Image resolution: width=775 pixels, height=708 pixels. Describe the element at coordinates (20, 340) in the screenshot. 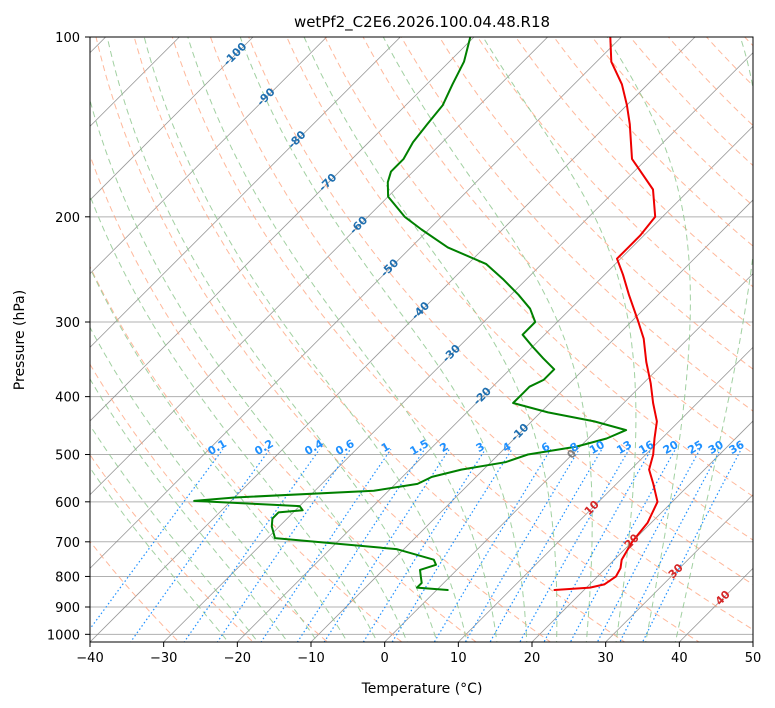

I see `y-axis-label: Pressure (hPa)` at that location.